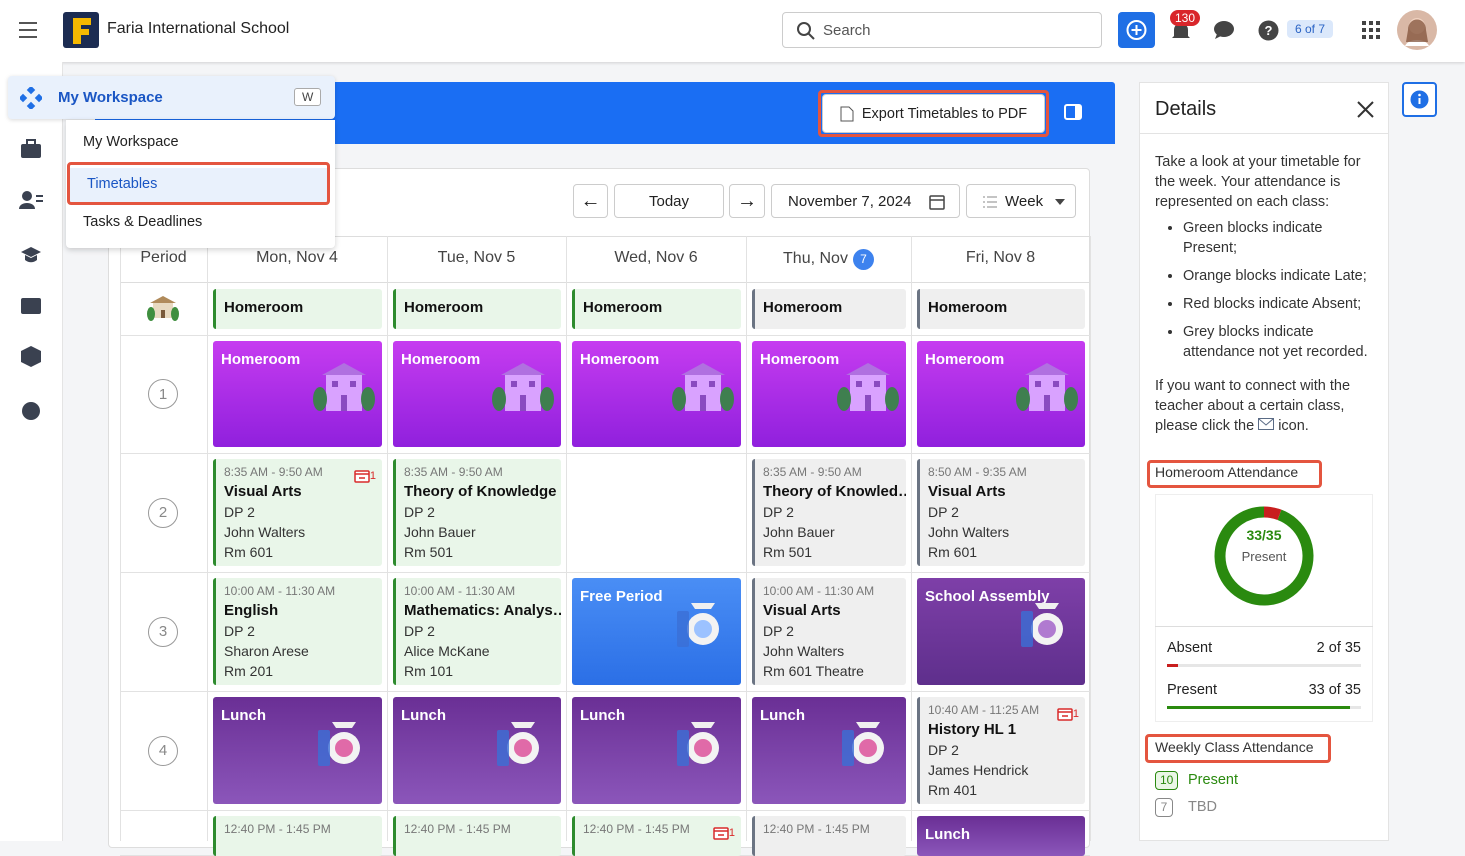  I want to click on attendance-flag: 1, so click(365, 476).